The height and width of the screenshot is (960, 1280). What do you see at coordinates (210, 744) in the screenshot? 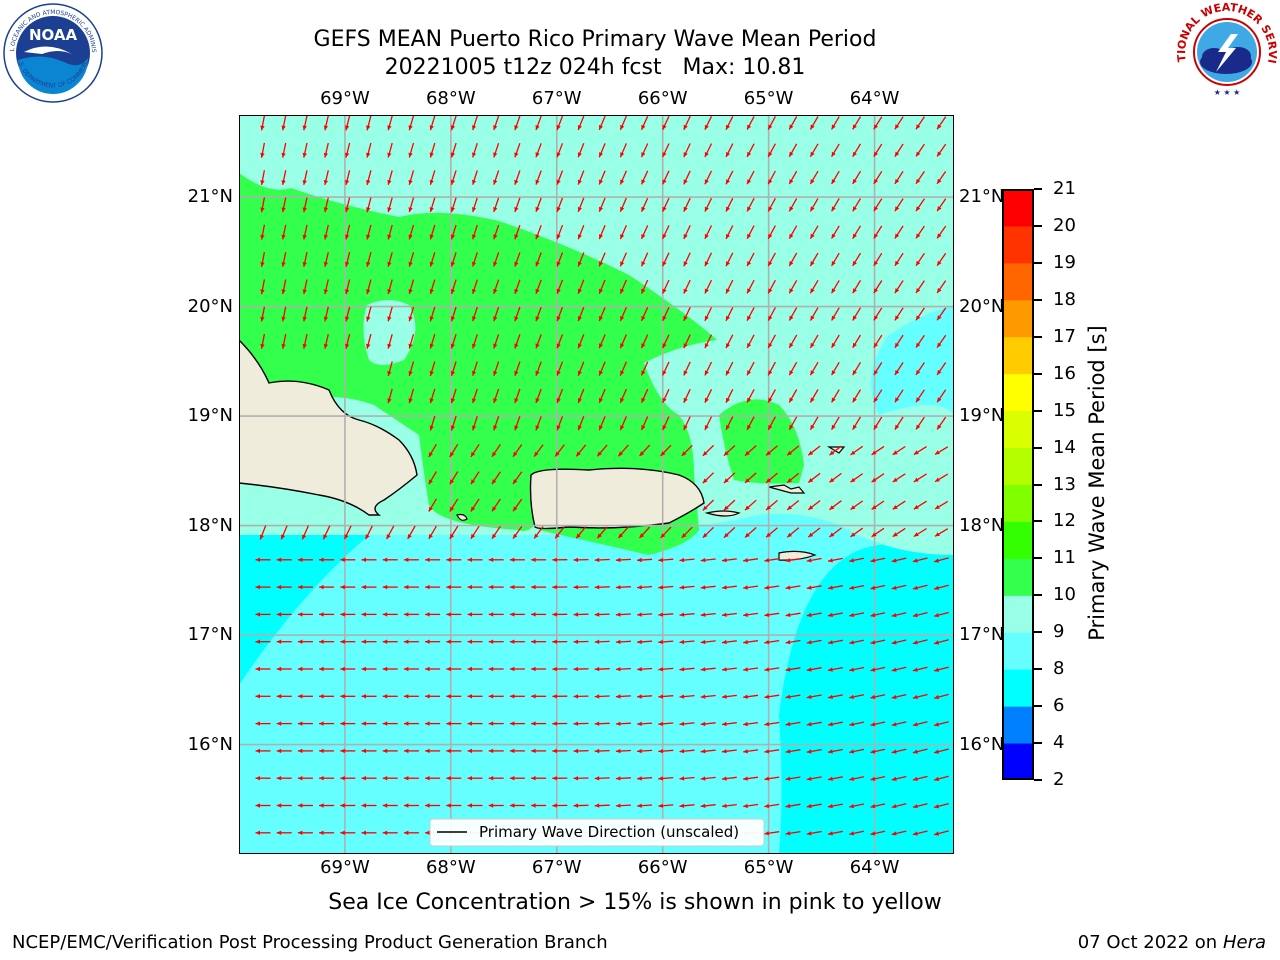
I see `lat-label-left: 16°N` at bounding box center [210, 744].